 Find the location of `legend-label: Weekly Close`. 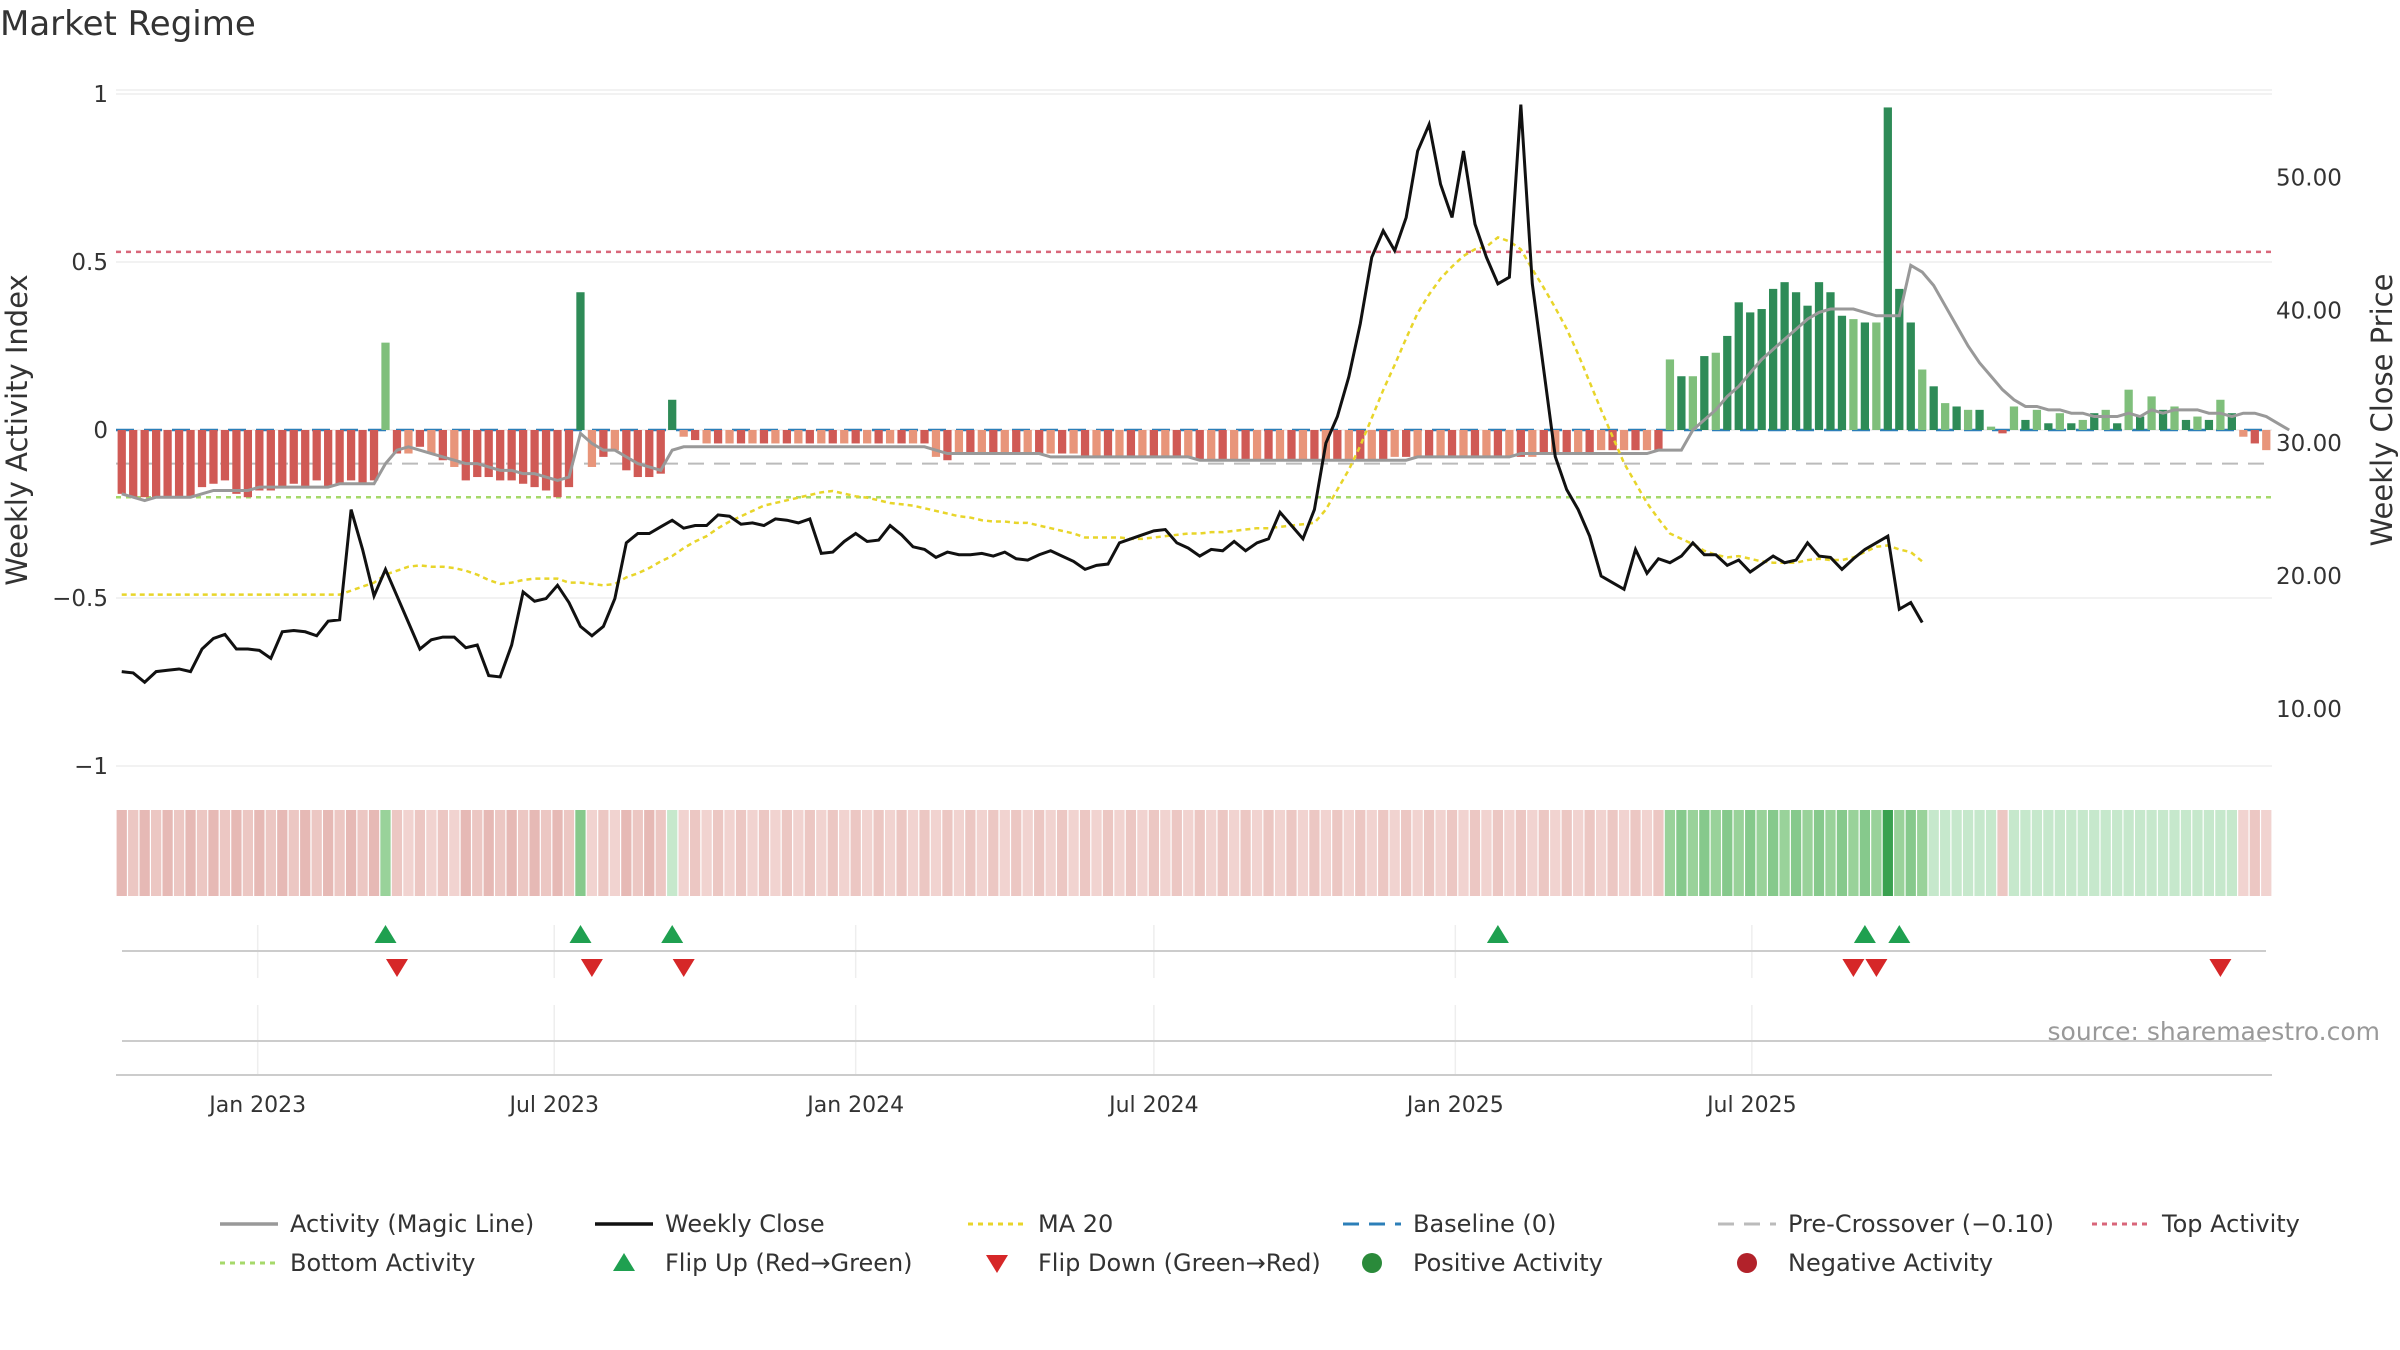

legend-label: Weekly Close is located at coordinates (745, 1224).